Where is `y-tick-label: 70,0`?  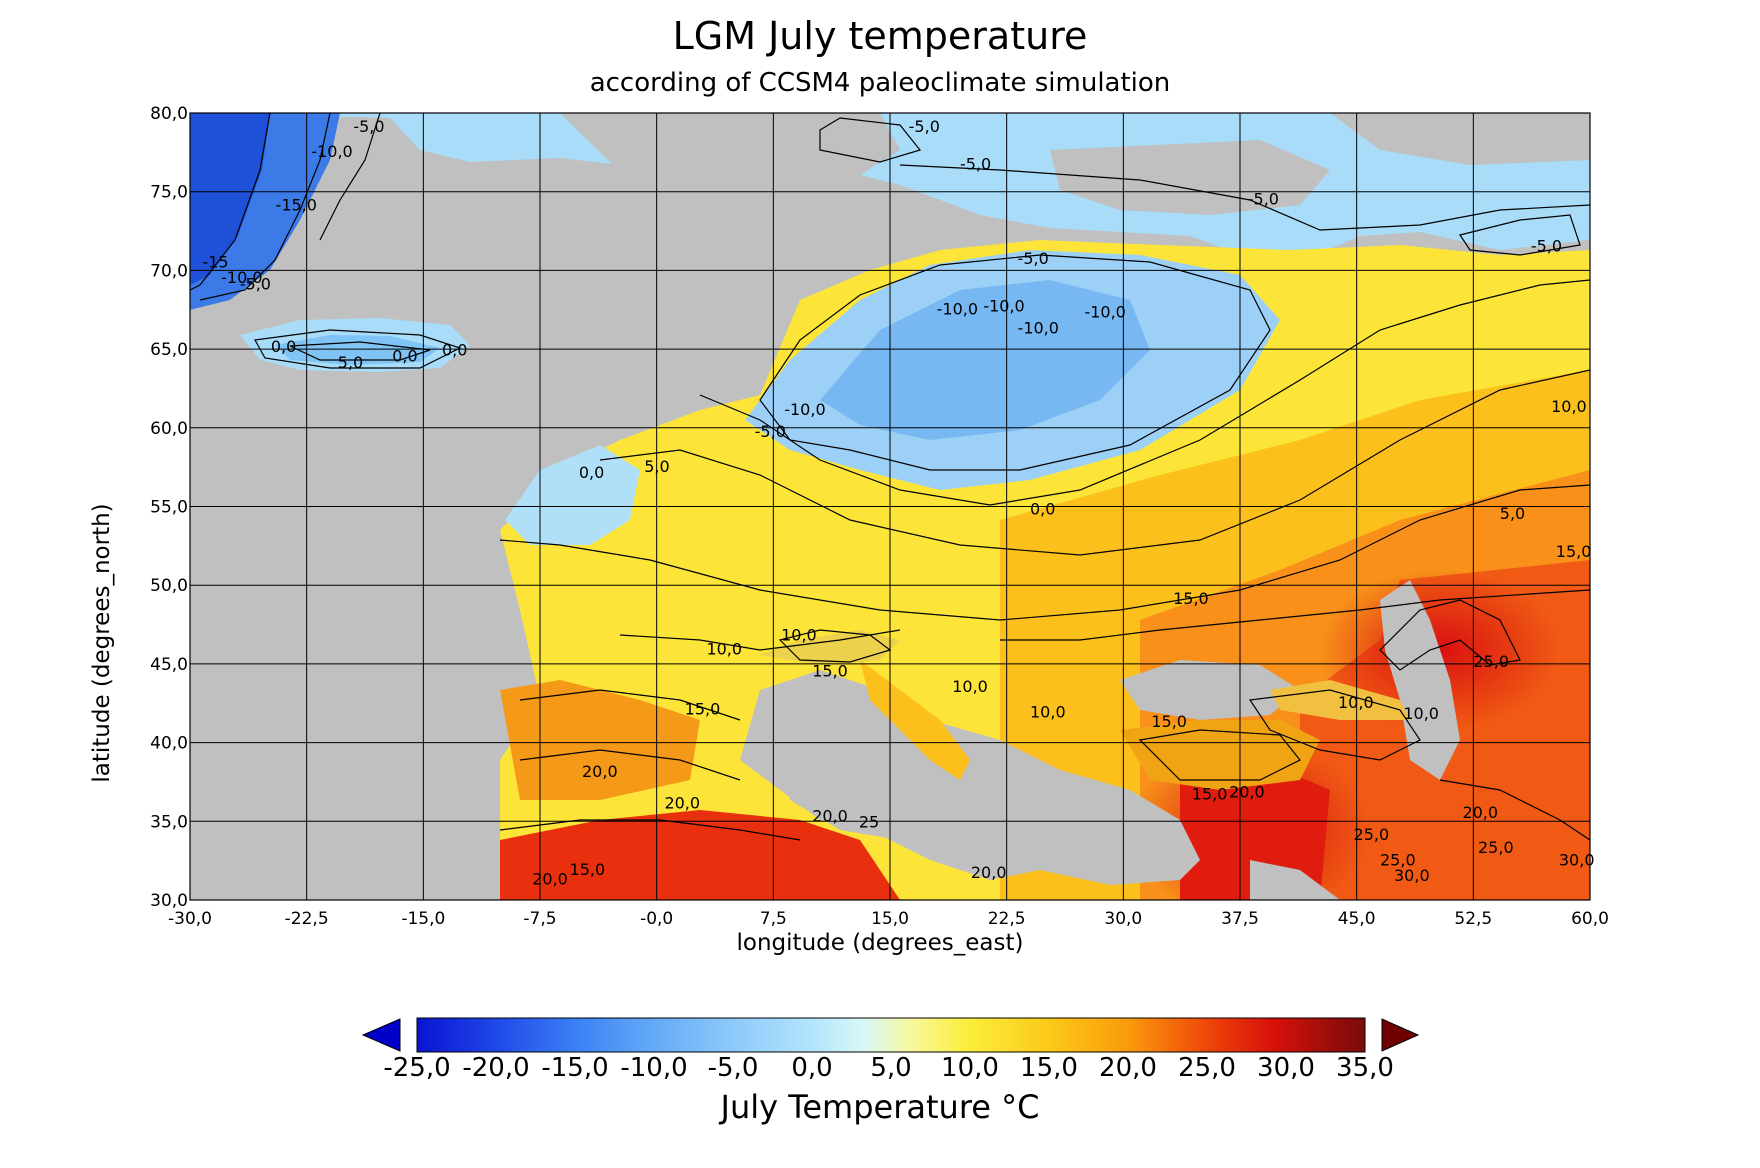 y-tick-label: 70,0 is located at coordinates (169, 271).